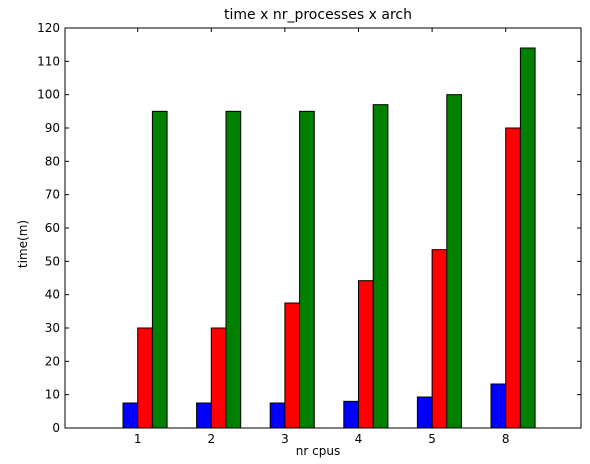 The height and width of the screenshot is (464, 590). What do you see at coordinates (211, 439) in the screenshot?
I see `x-tick-label: 2` at bounding box center [211, 439].